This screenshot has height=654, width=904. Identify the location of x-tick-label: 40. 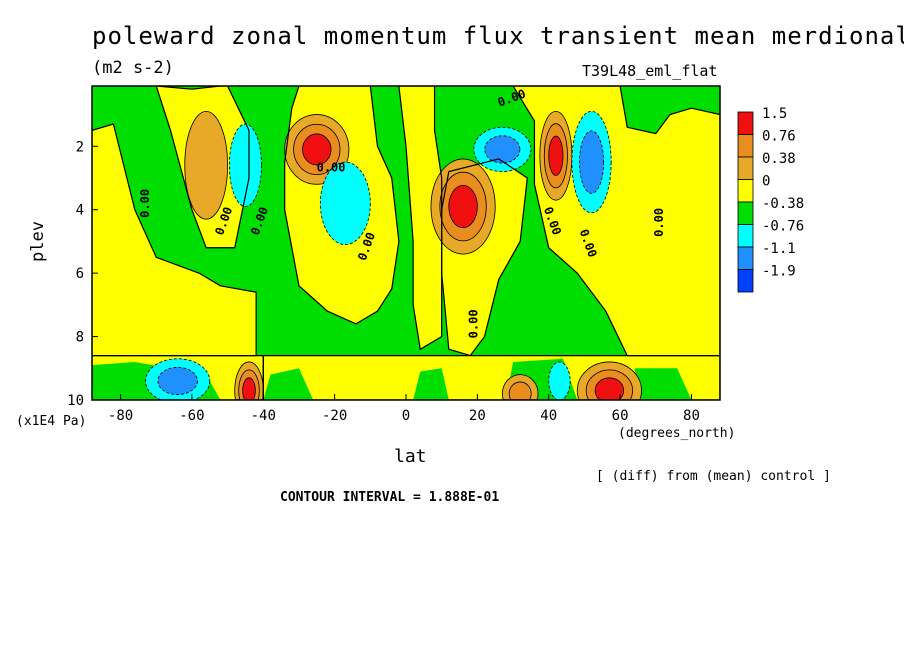
(548, 416).